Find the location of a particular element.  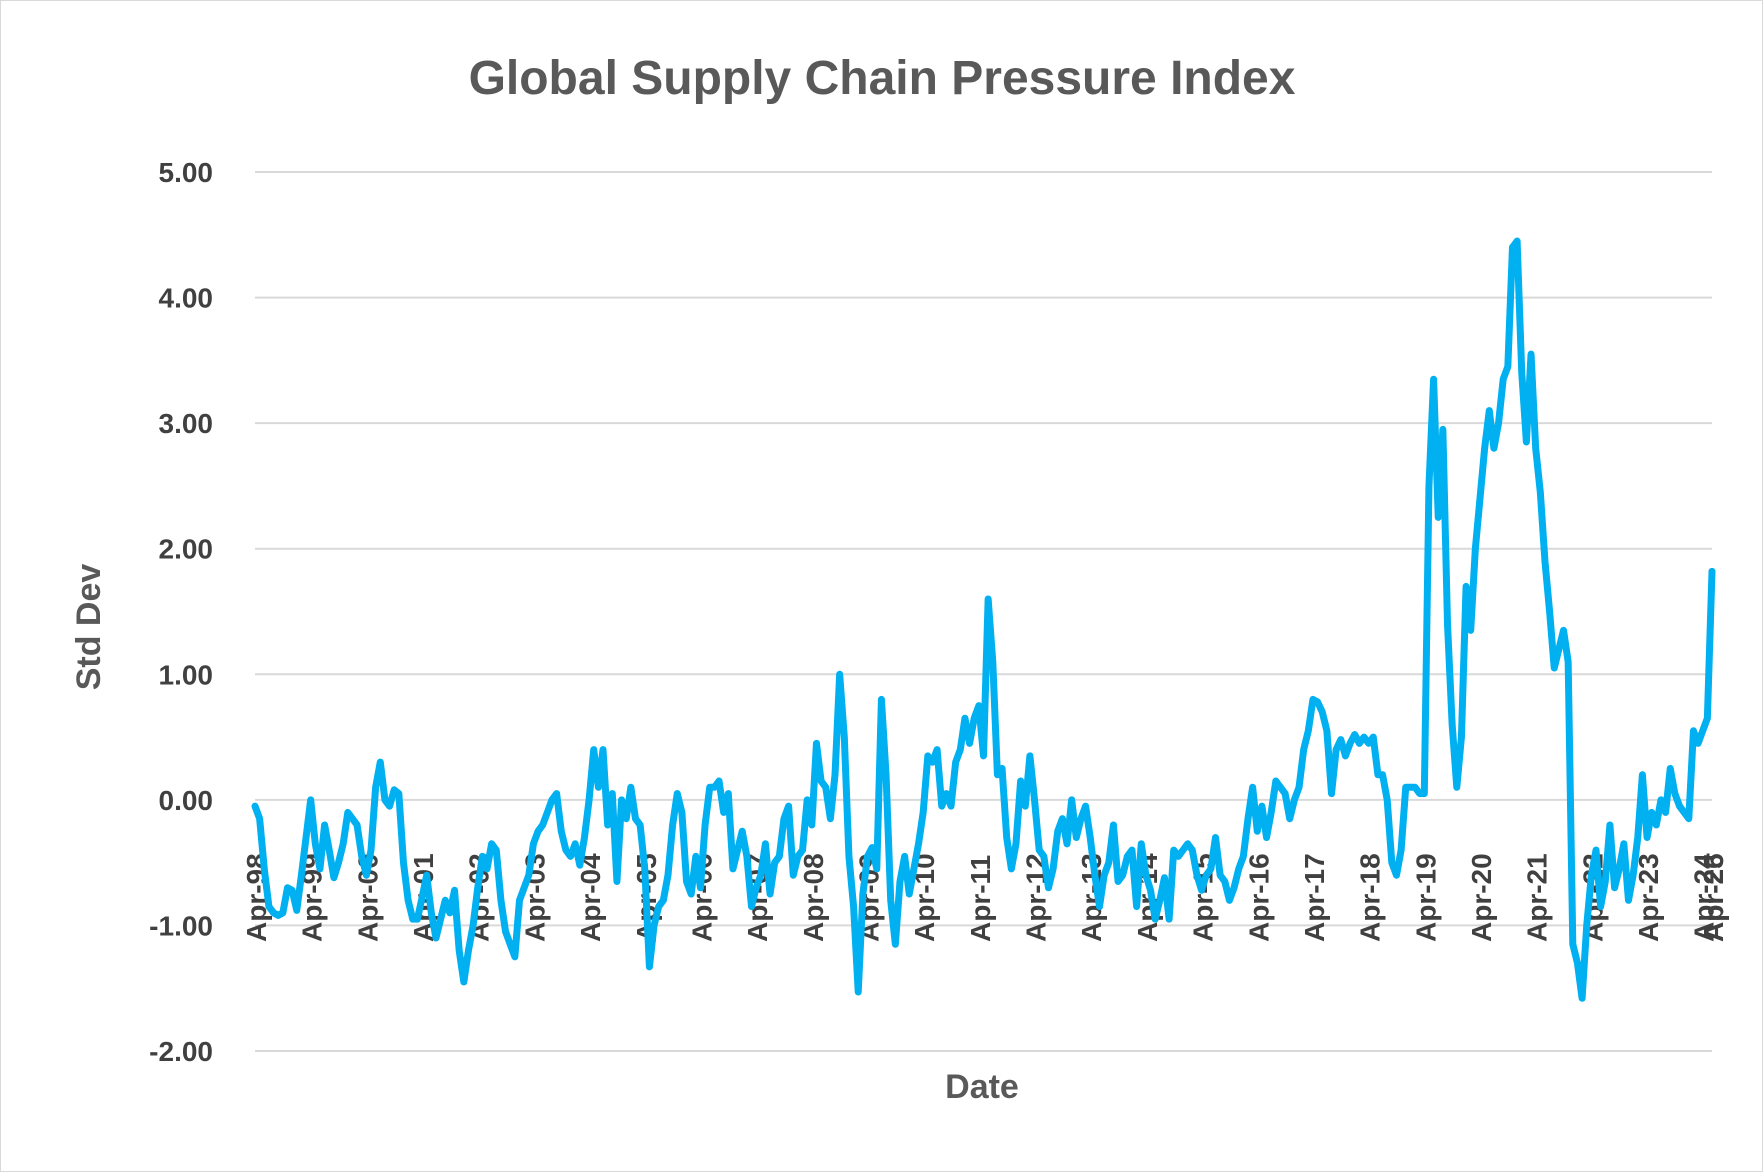

x-tick-label: Apr-20 is located at coordinates (1481, 897).